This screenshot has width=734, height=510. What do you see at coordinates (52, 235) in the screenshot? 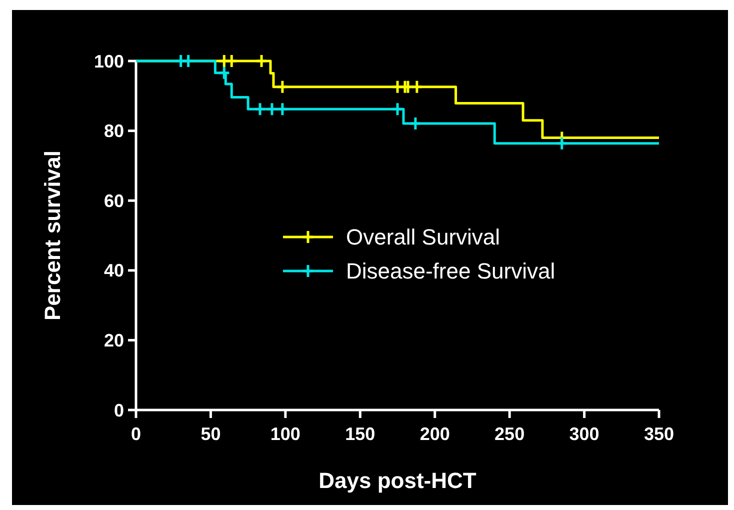
I see `y-axis-title: Percent survival` at bounding box center [52, 235].